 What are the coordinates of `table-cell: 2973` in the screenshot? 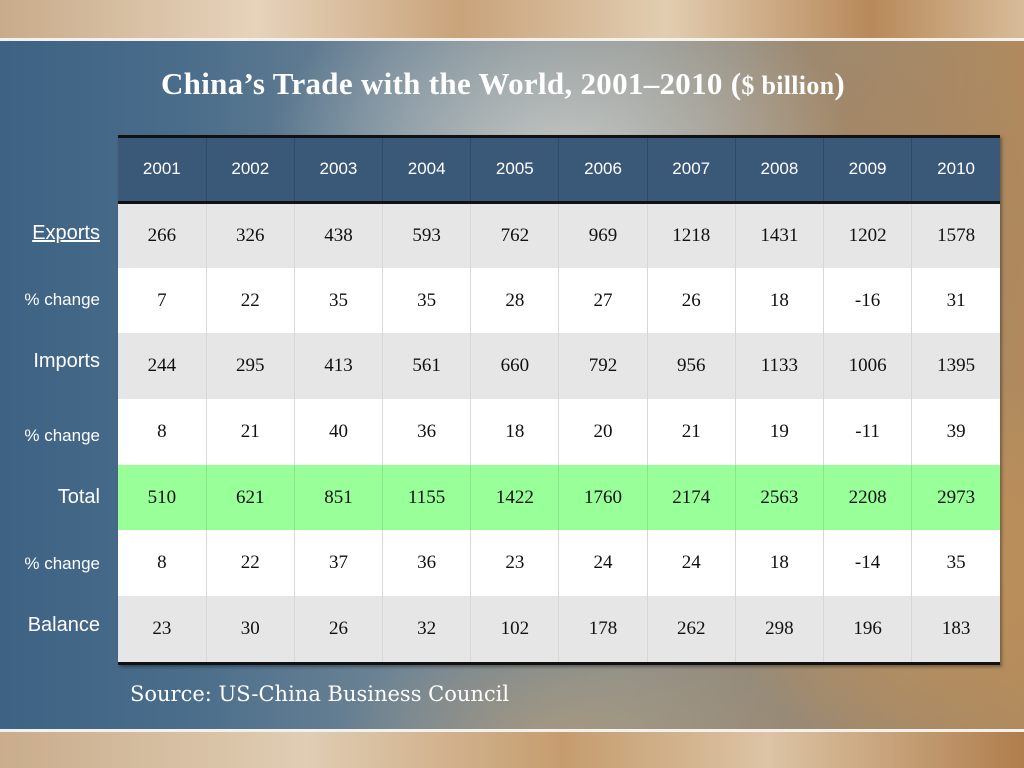 It's located at (955, 497).